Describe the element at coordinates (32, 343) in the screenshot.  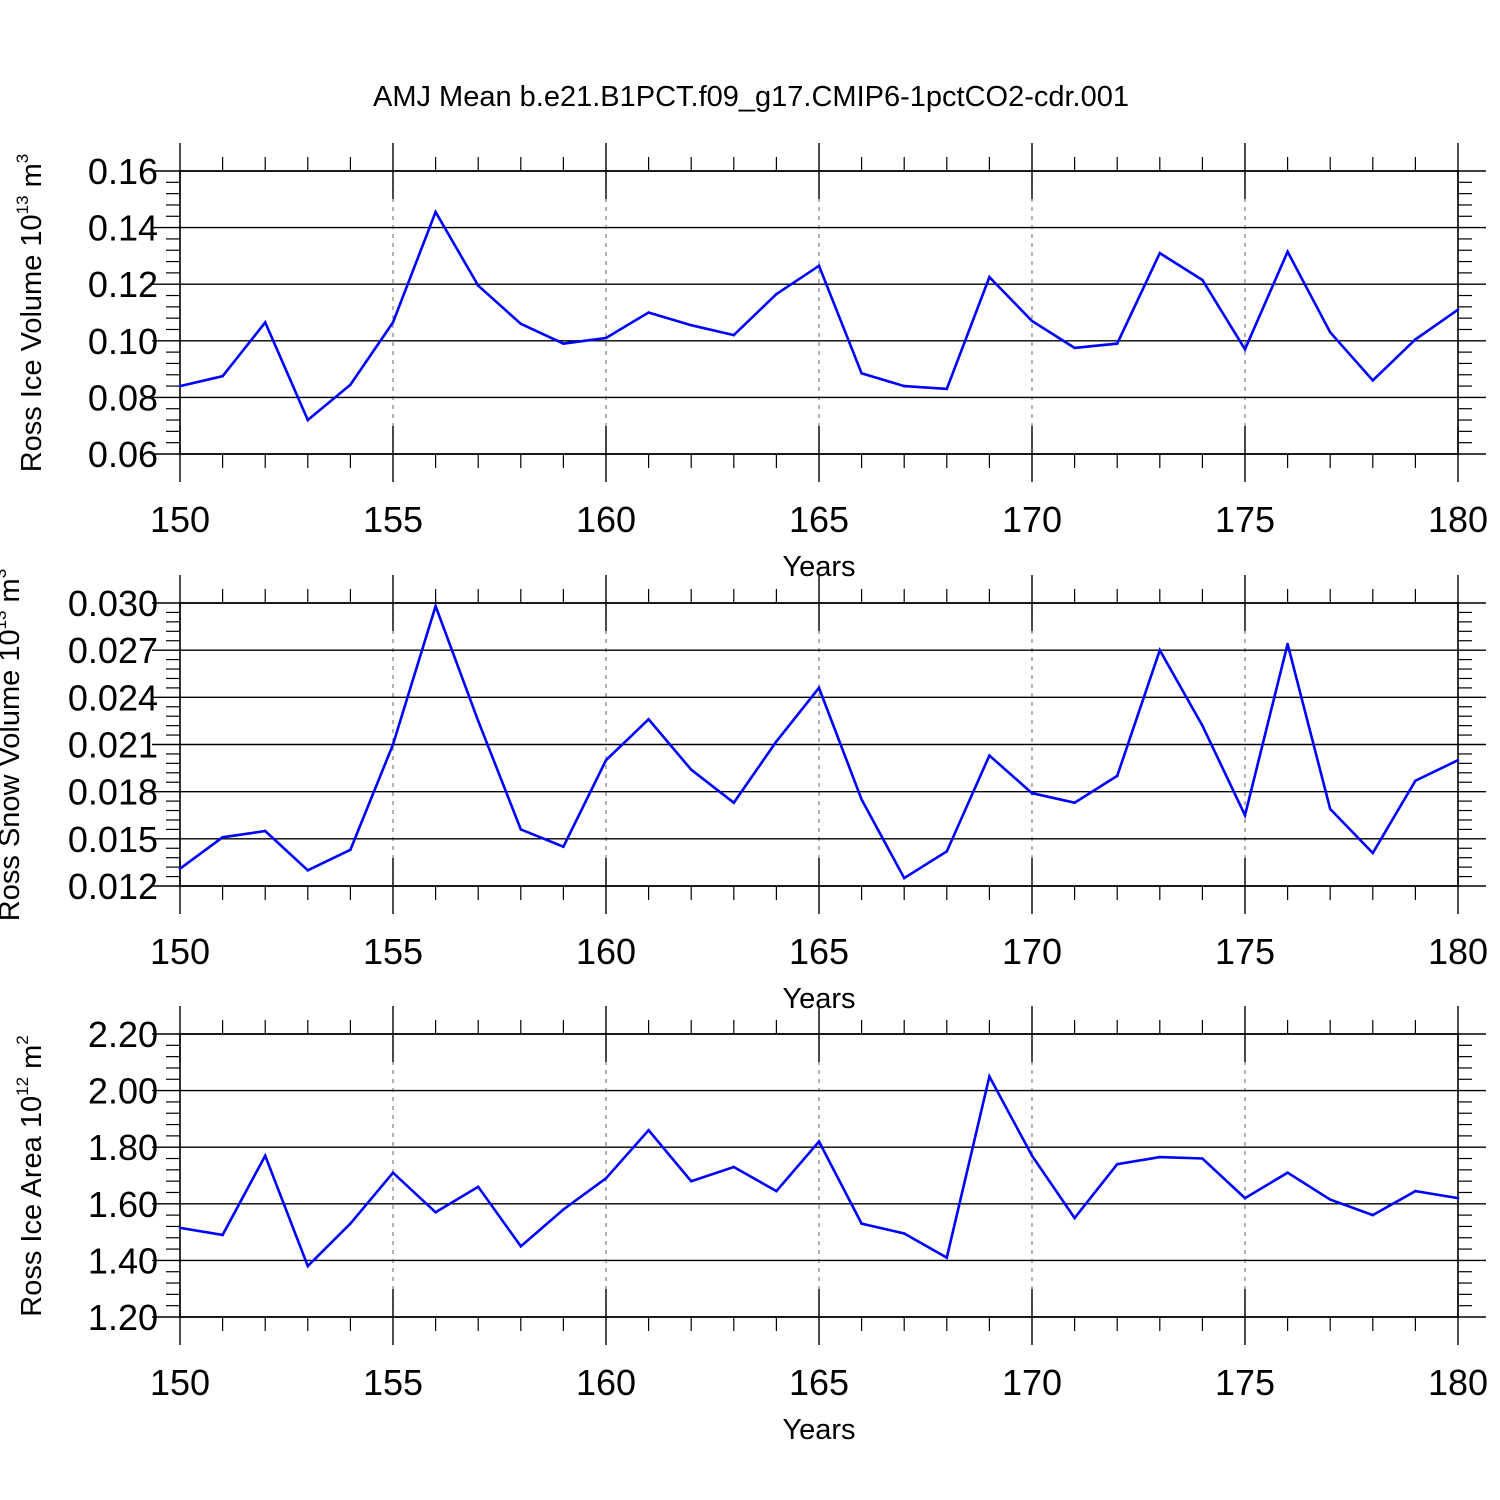
I see `y-label-text: Ross Ice Volume 10` at that location.